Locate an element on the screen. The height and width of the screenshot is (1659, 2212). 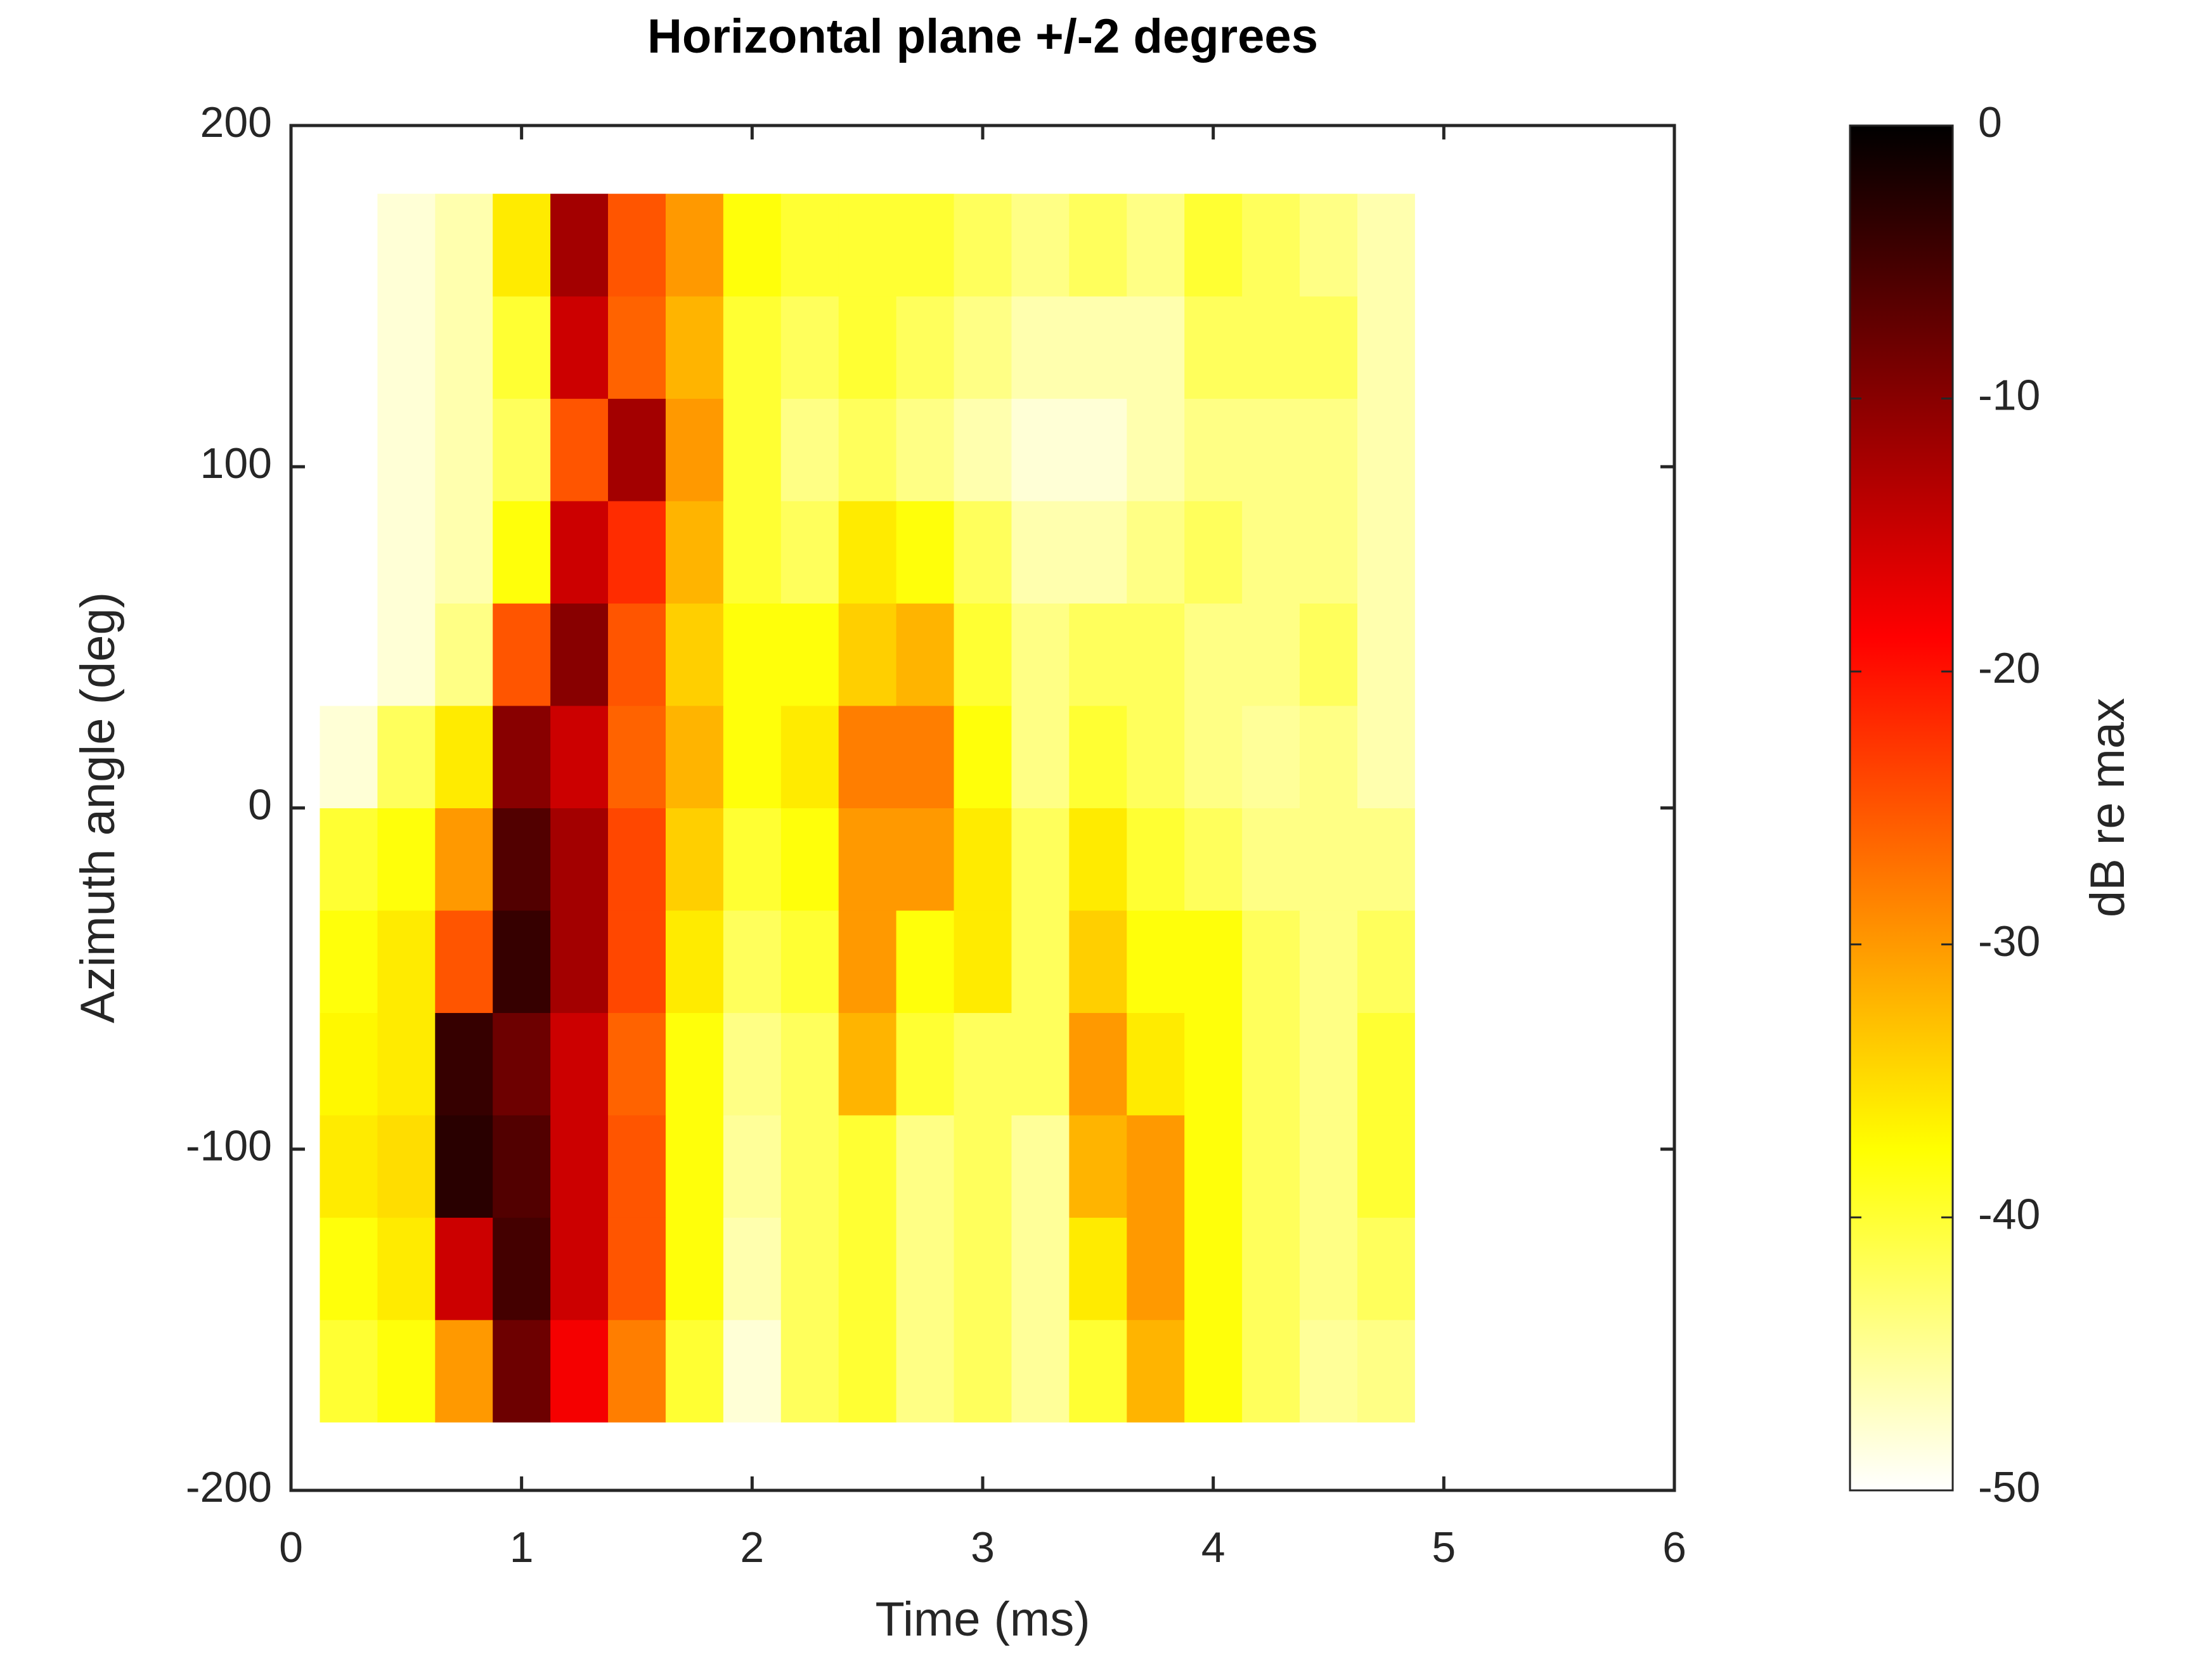
x-tick-label: 2 is located at coordinates (752, 1547).